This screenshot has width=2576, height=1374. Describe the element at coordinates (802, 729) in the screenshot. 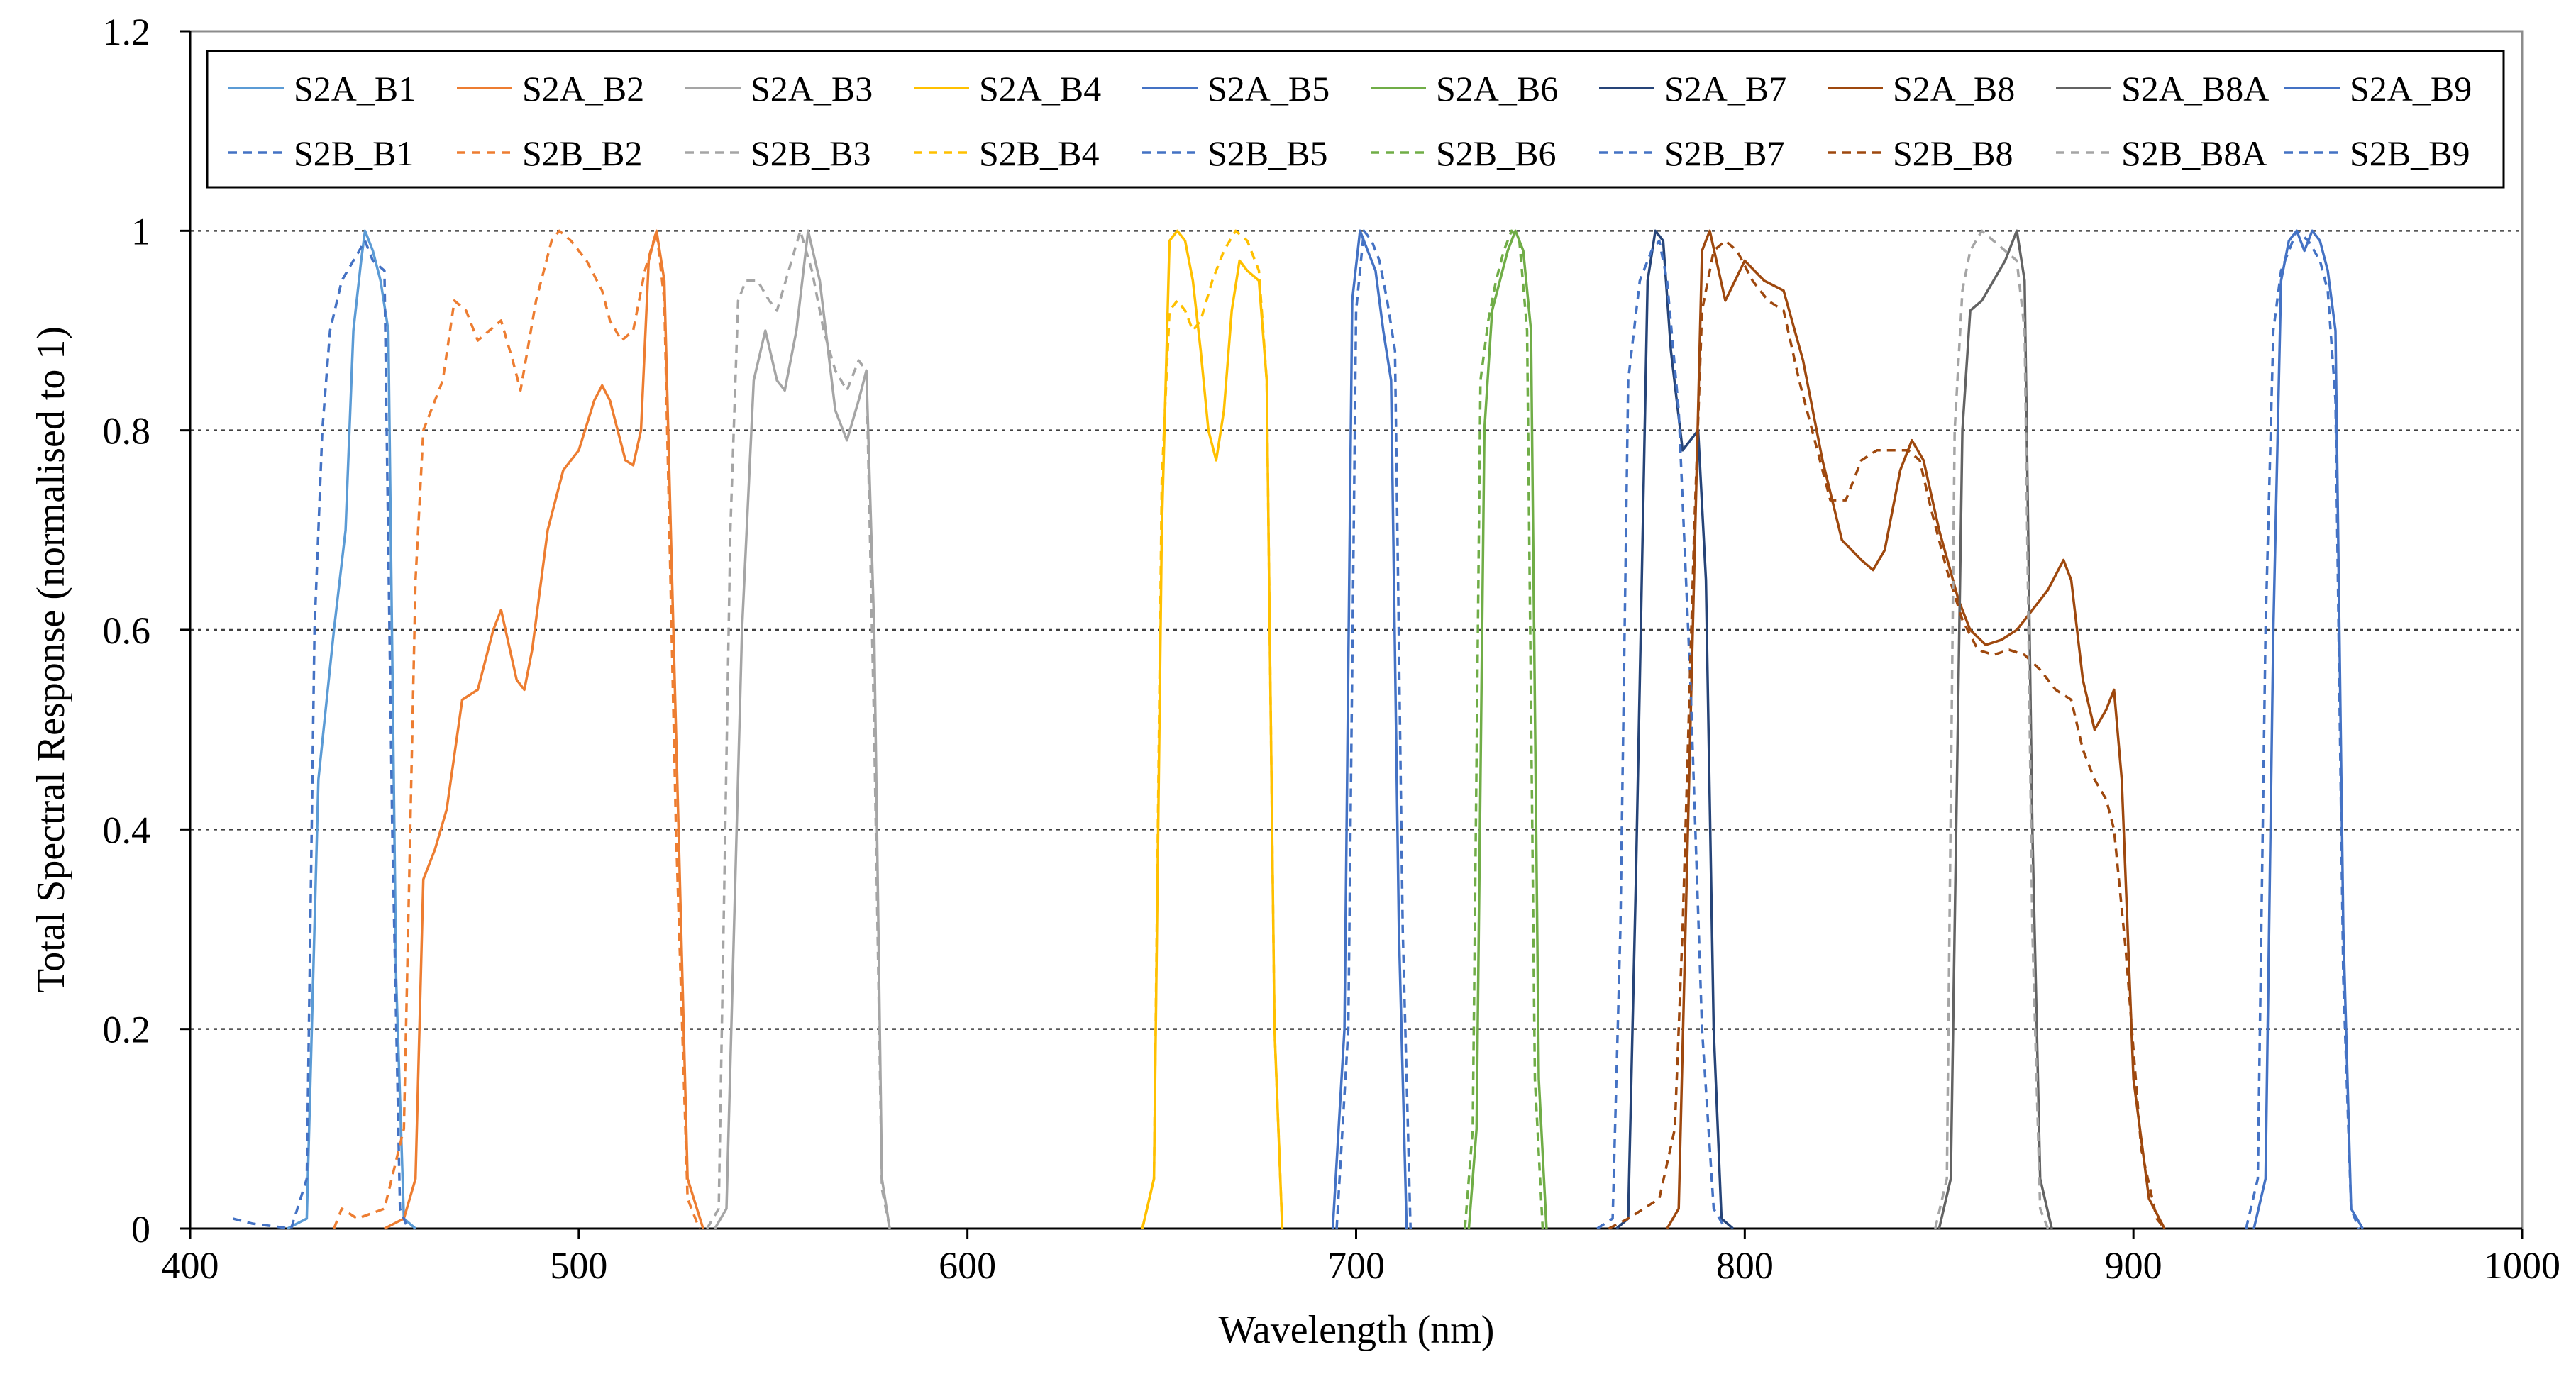

I see `series-line-s2a-b3` at that location.